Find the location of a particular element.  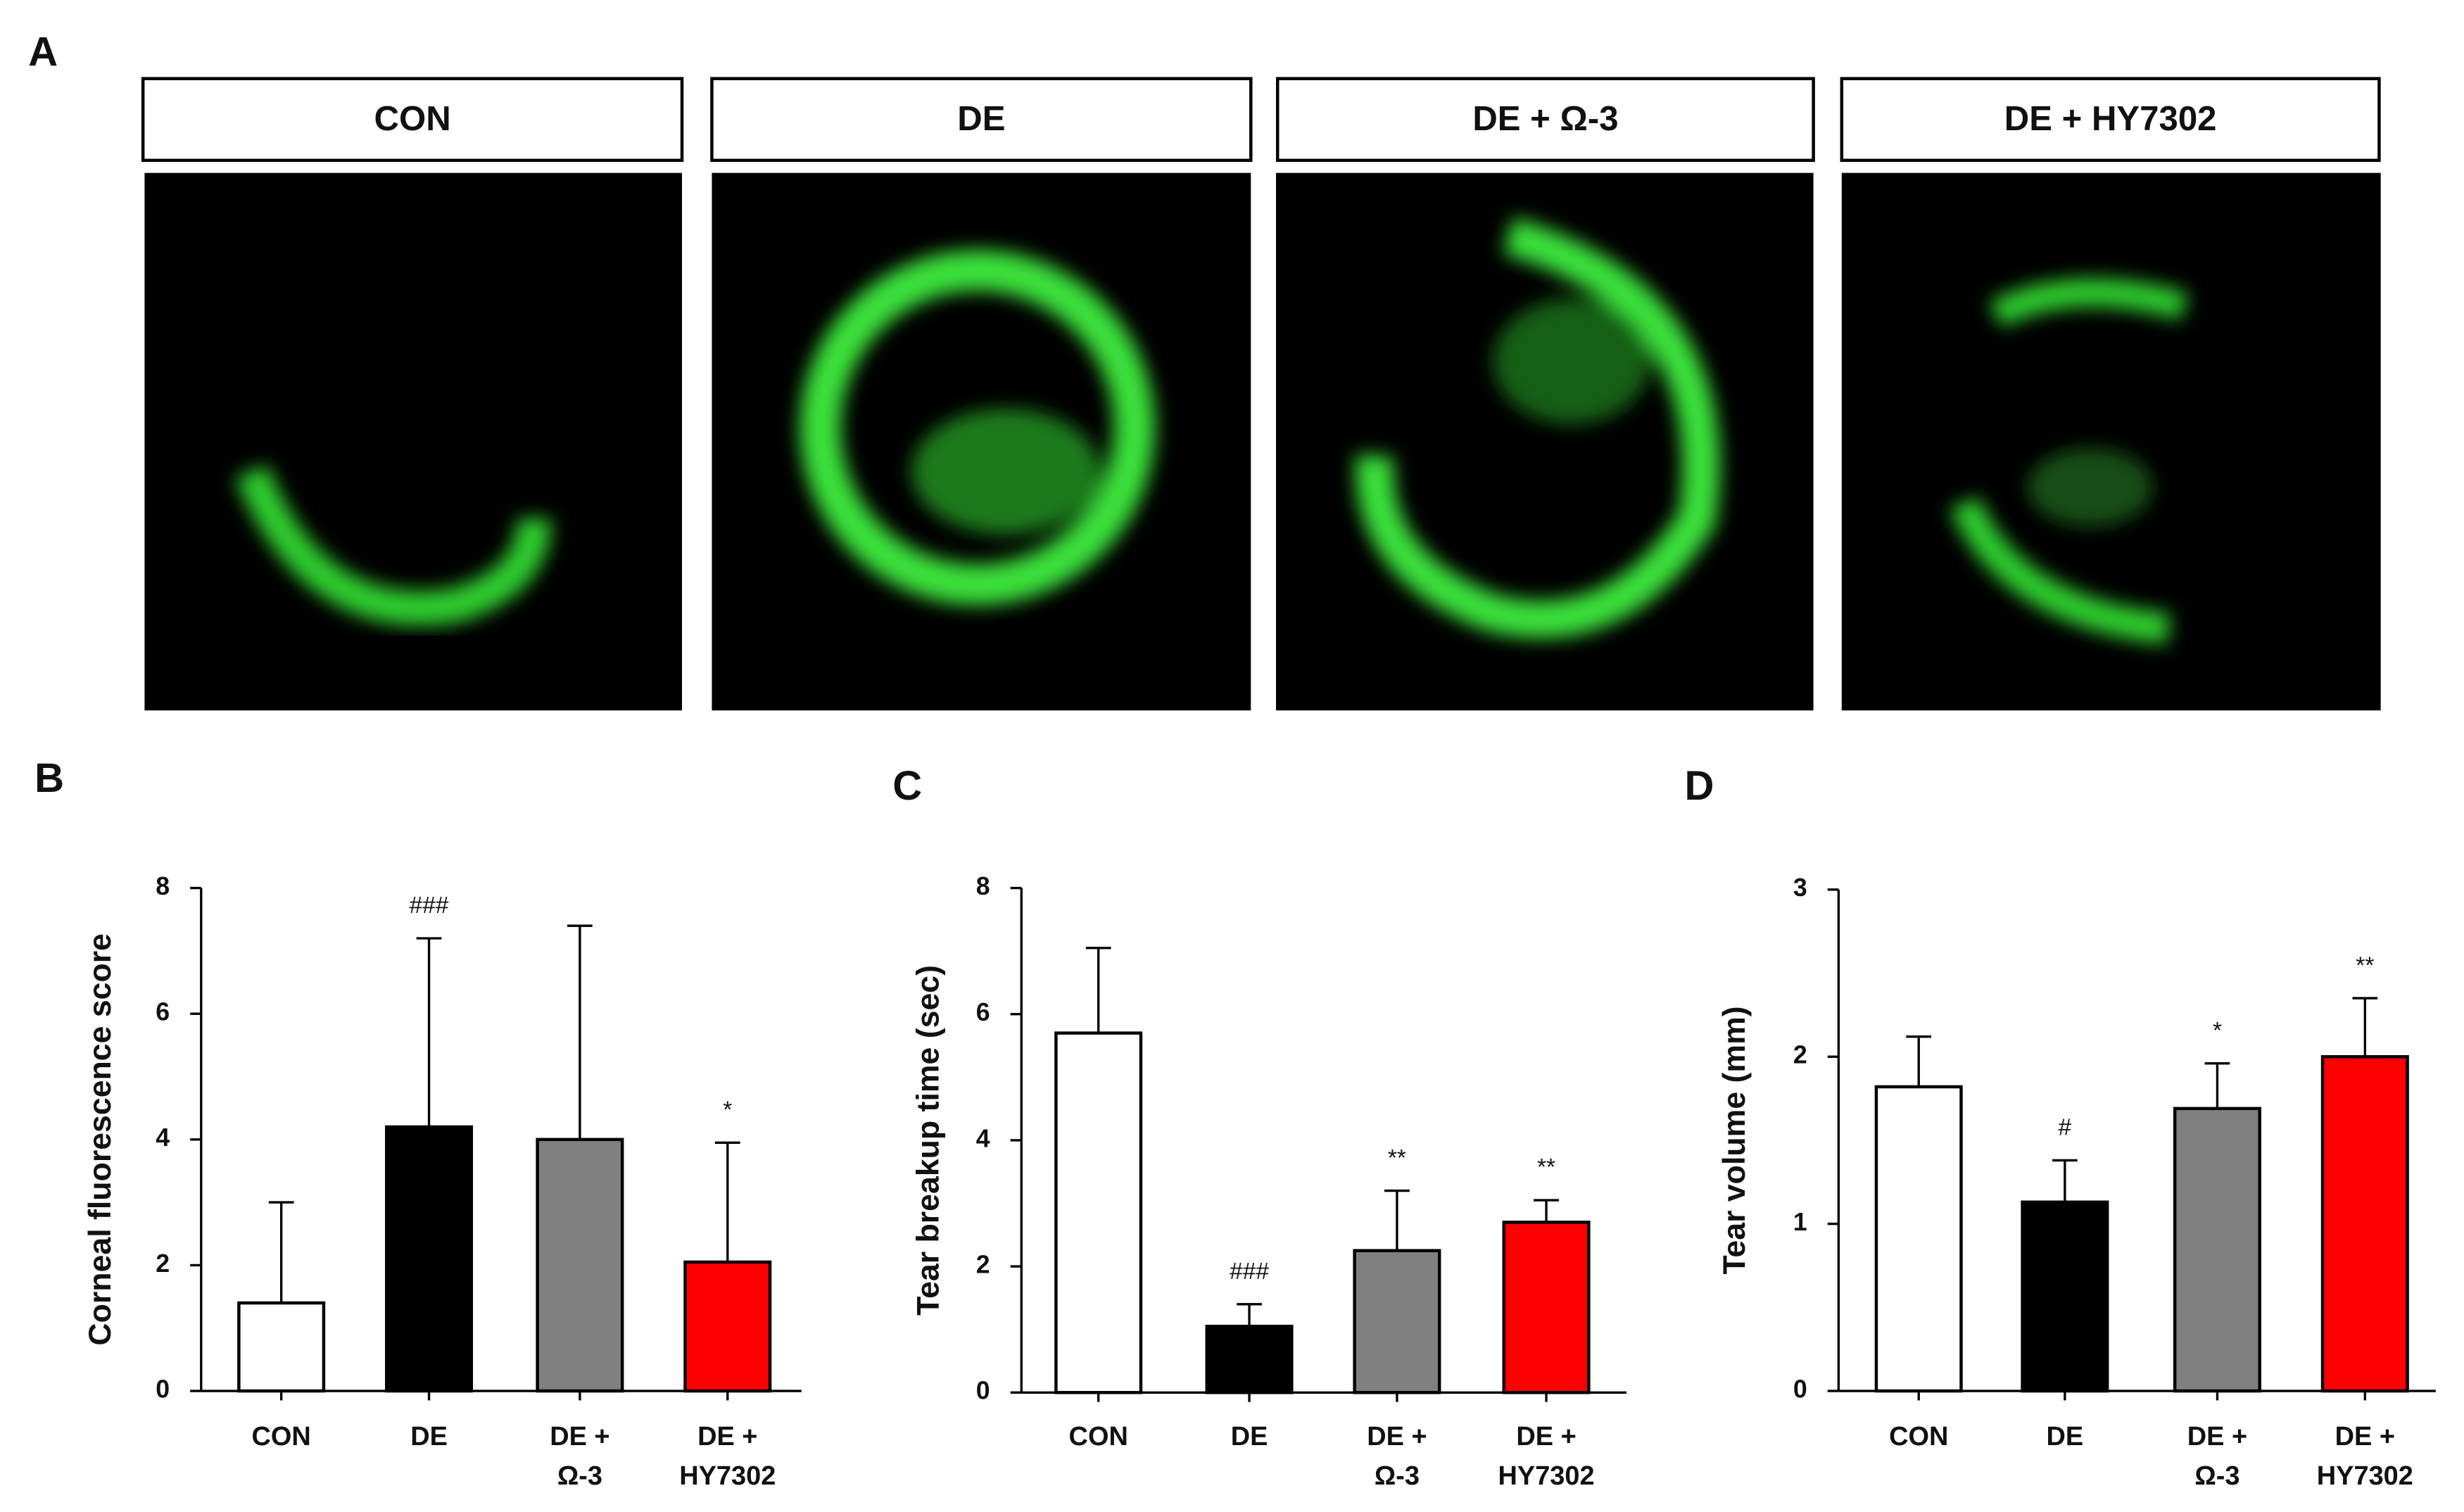

y-tick-label: 1 is located at coordinates (1800, 1222).